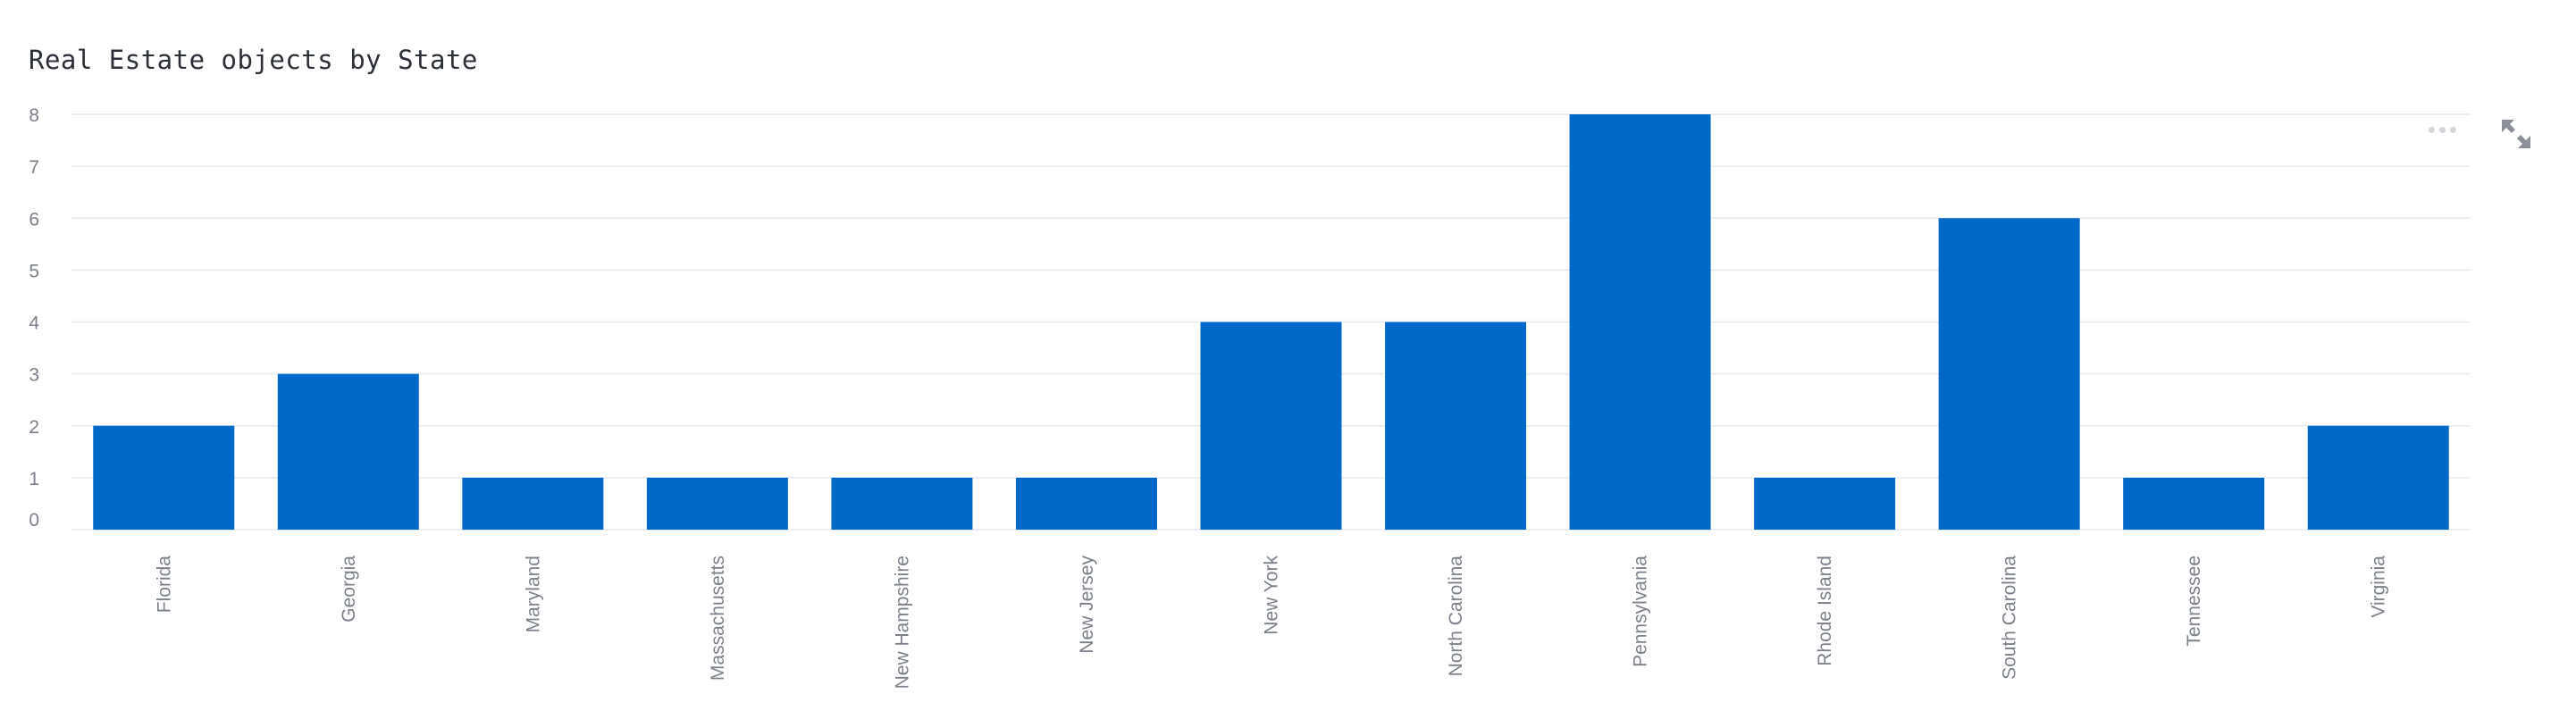  I want to click on bar-massachusetts, so click(717, 503).